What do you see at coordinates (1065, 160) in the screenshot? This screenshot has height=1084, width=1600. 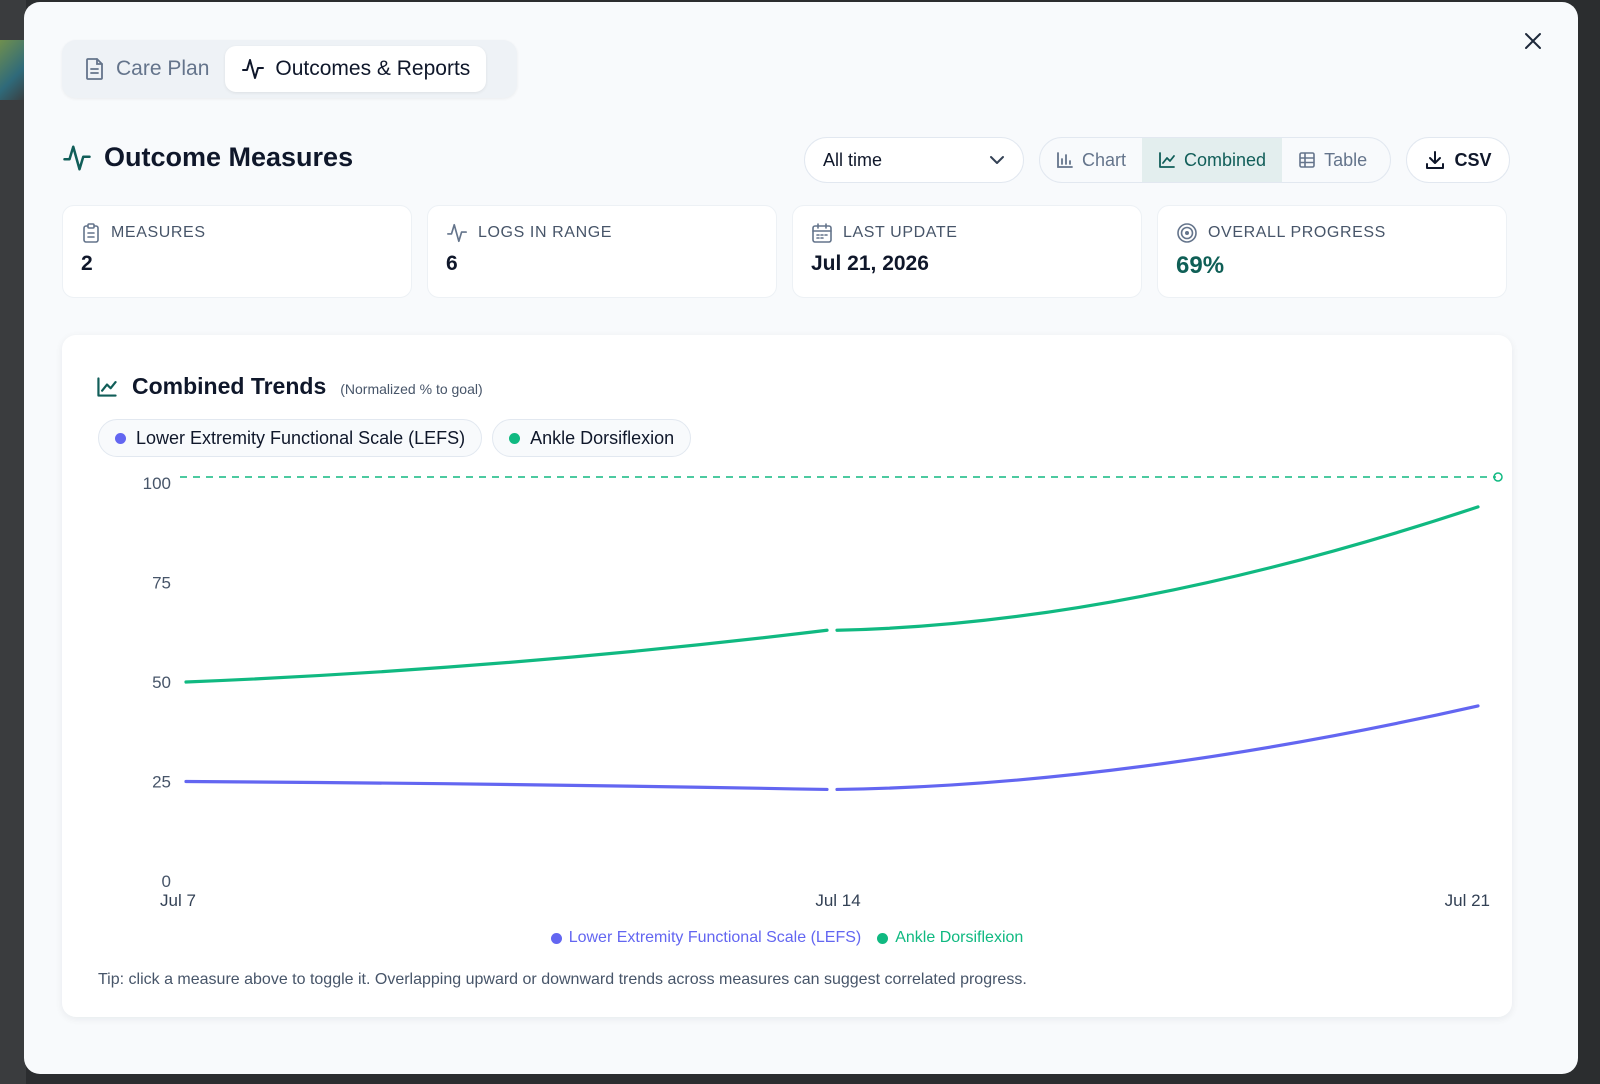 I see `bar-chart-icon` at bounding box center [1065, 160].